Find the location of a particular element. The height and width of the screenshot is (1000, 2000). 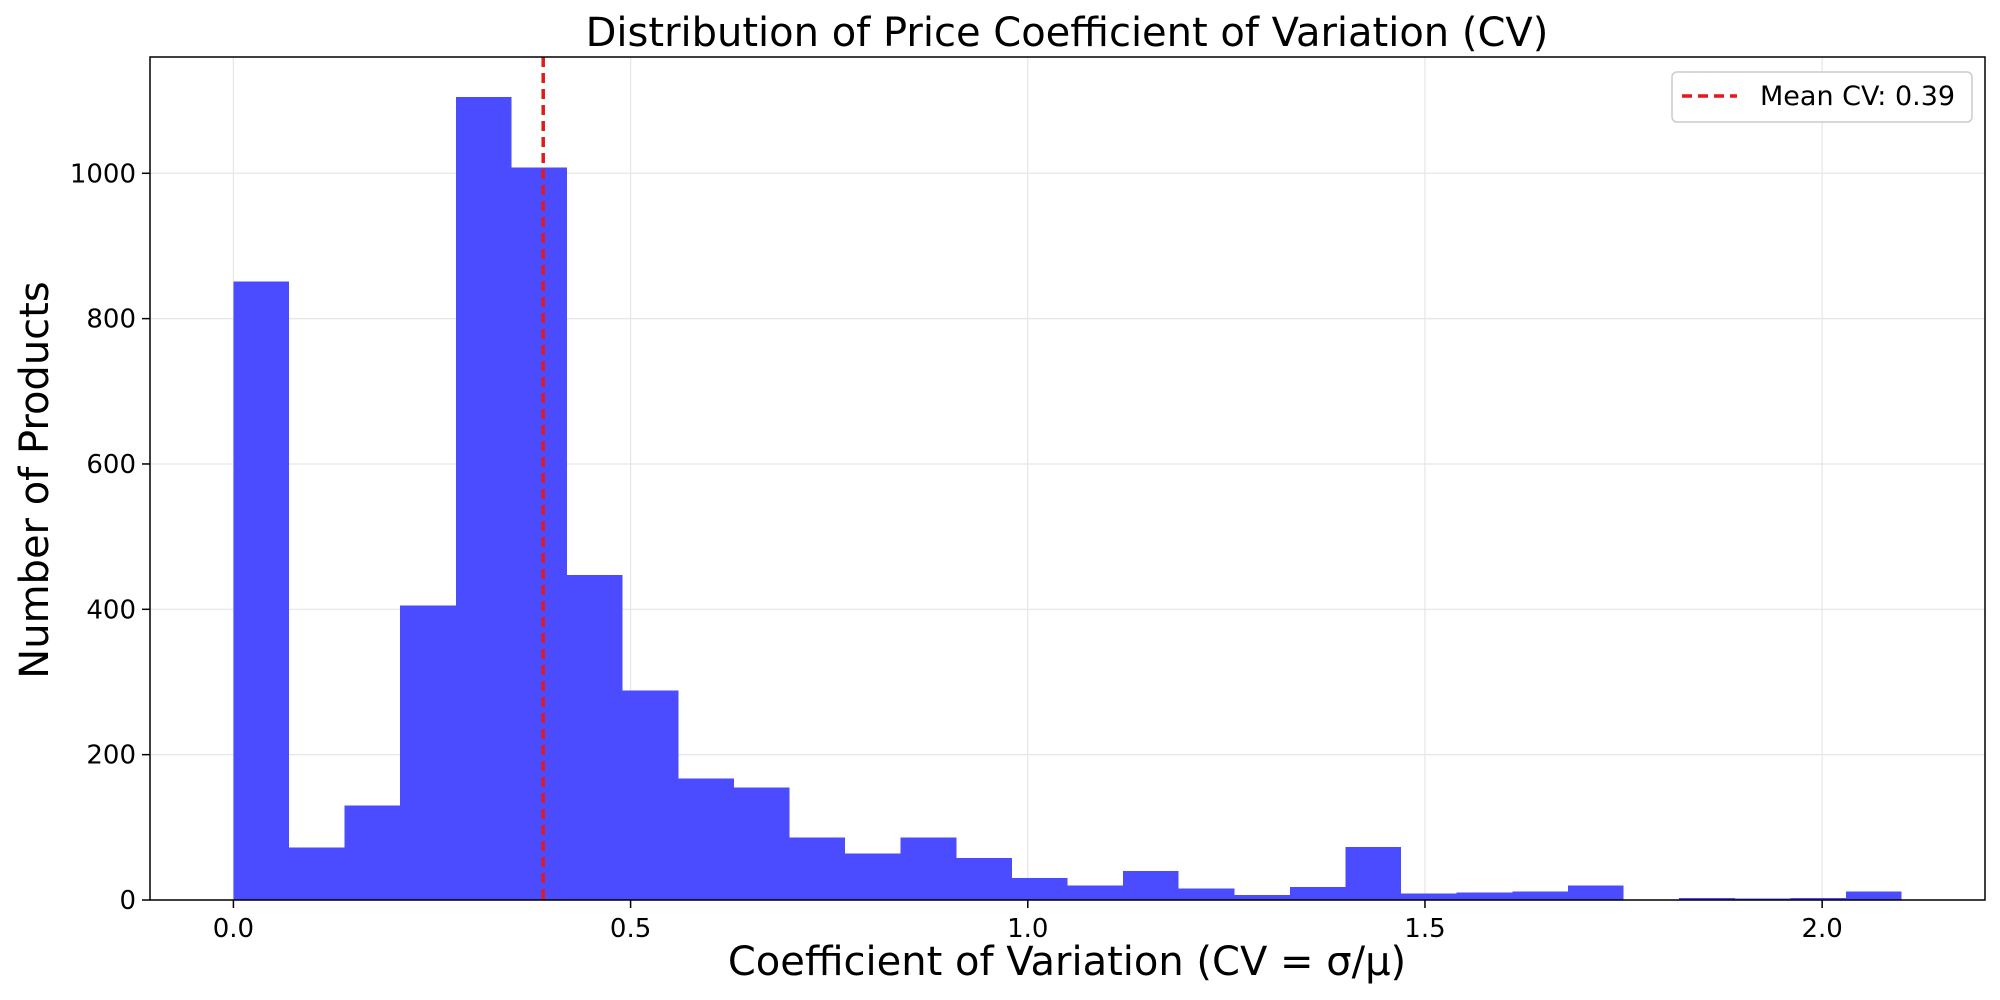

y-tick-label: 800 is located at coordinates (111, 320).